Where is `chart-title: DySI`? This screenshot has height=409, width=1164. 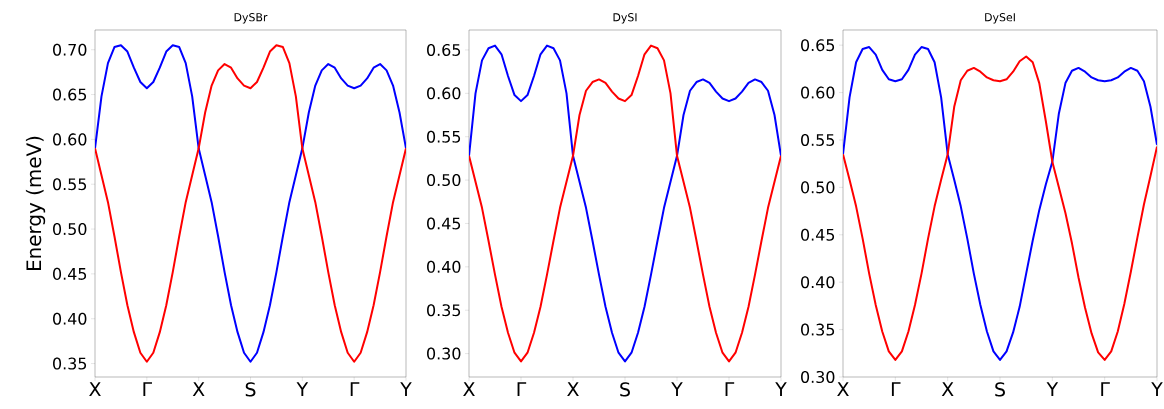 chart-title: DySI is located at coordinates (625, 18).